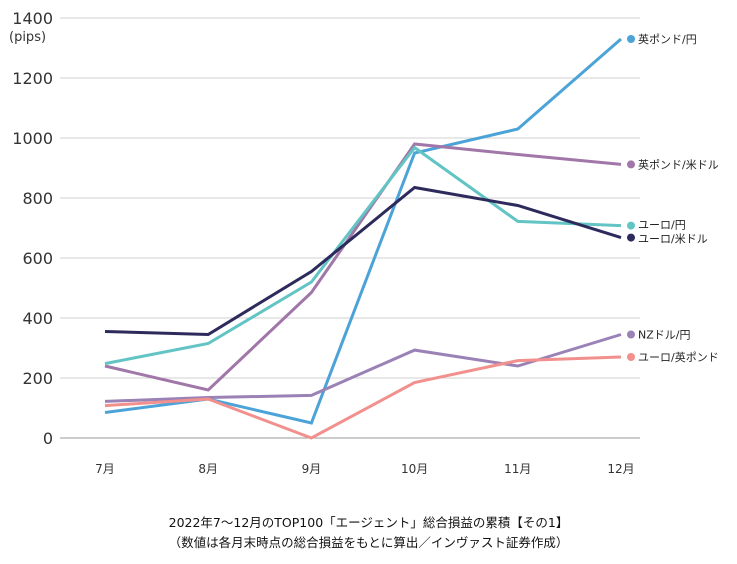 This screenshot has width=737, height=564. I want to click on x-tick-label: 10月, so click(414, 469).